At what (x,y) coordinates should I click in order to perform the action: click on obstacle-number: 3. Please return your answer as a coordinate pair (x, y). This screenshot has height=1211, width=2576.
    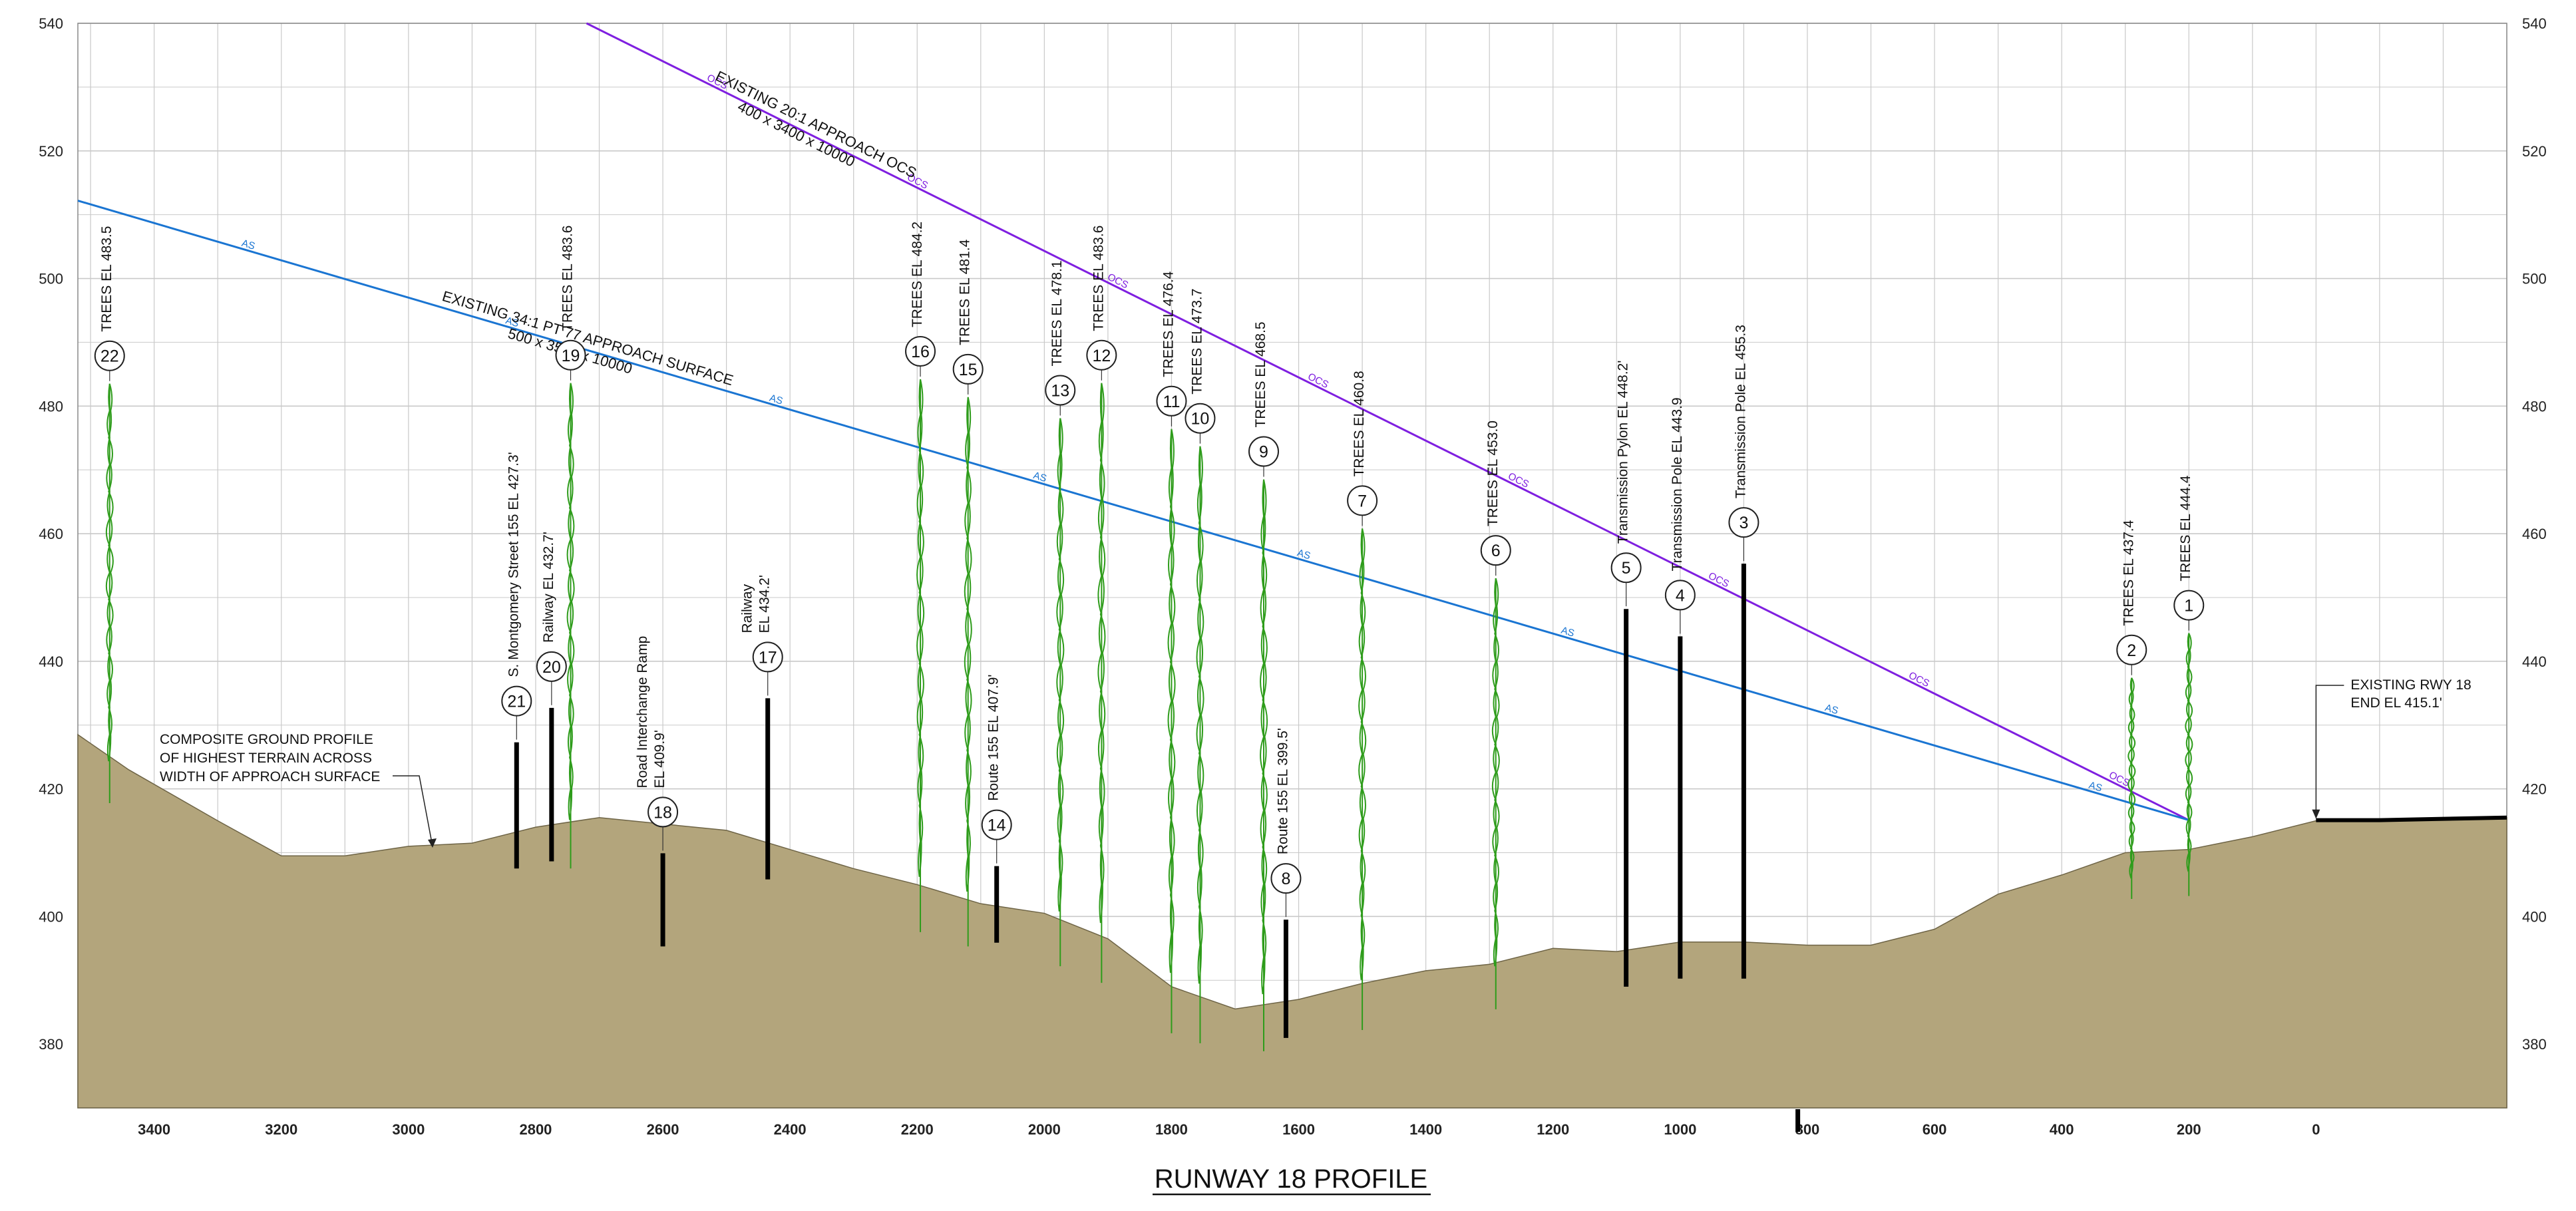
    Looking at the image, I should click on (1743, 523).